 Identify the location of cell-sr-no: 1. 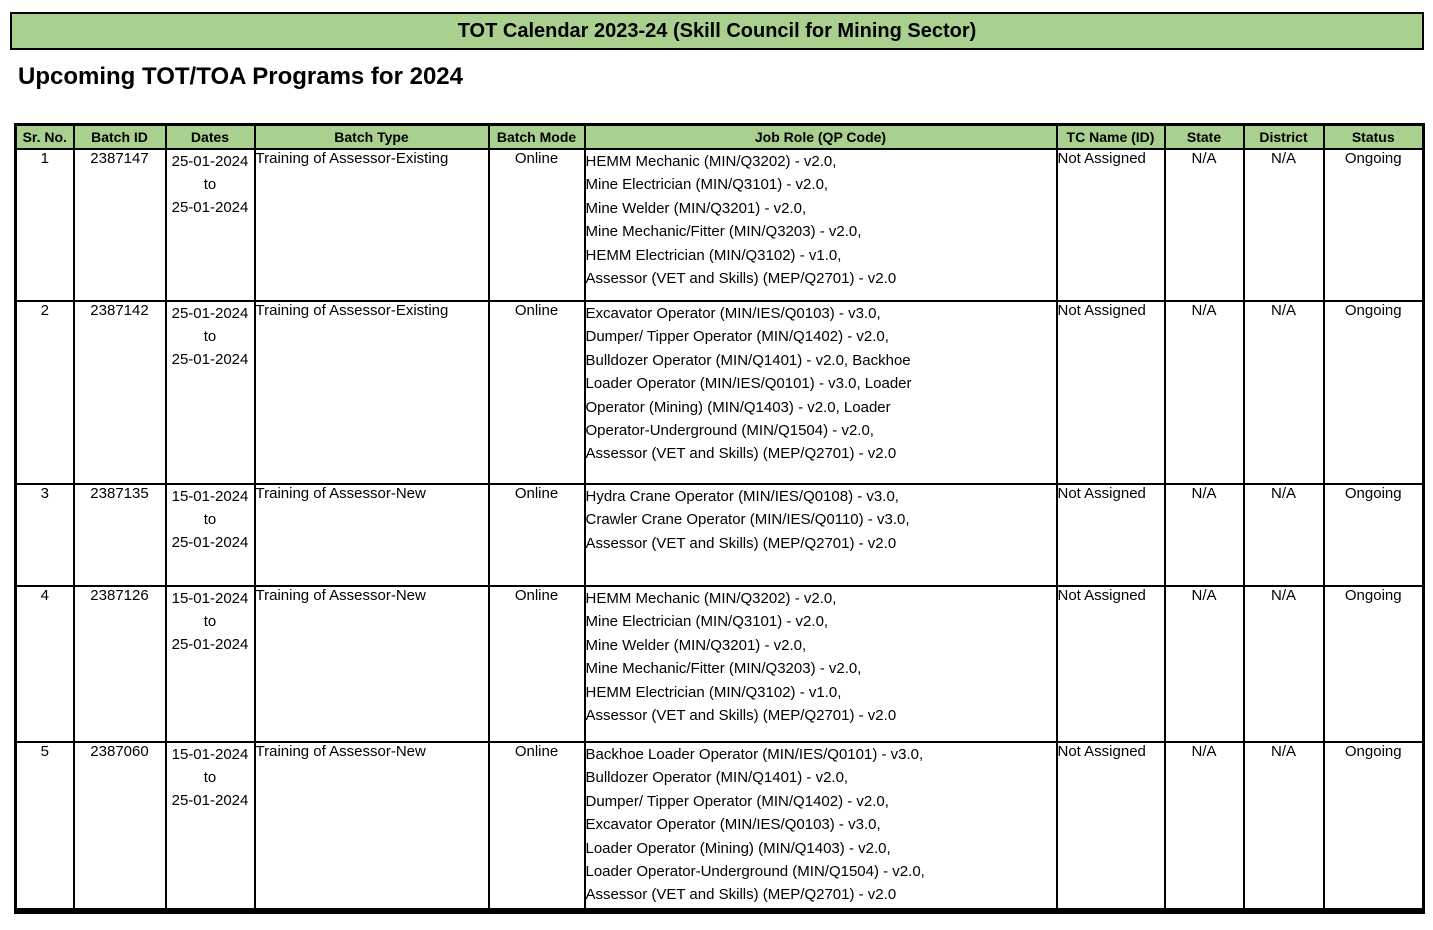
(44, 225).